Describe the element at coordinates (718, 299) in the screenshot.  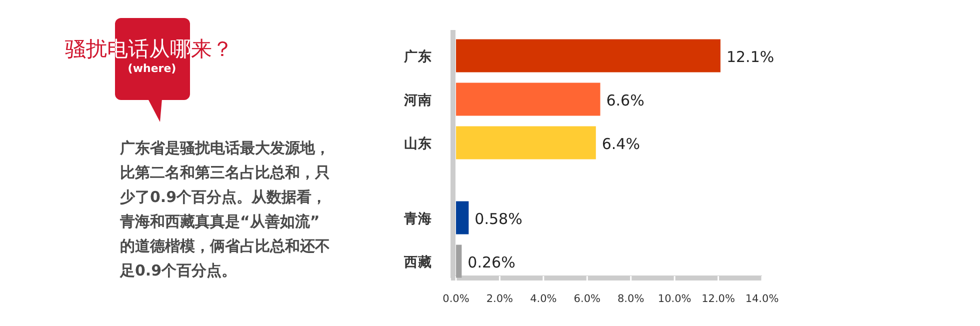
I see `x-tick-label: 12.0%` at that location.